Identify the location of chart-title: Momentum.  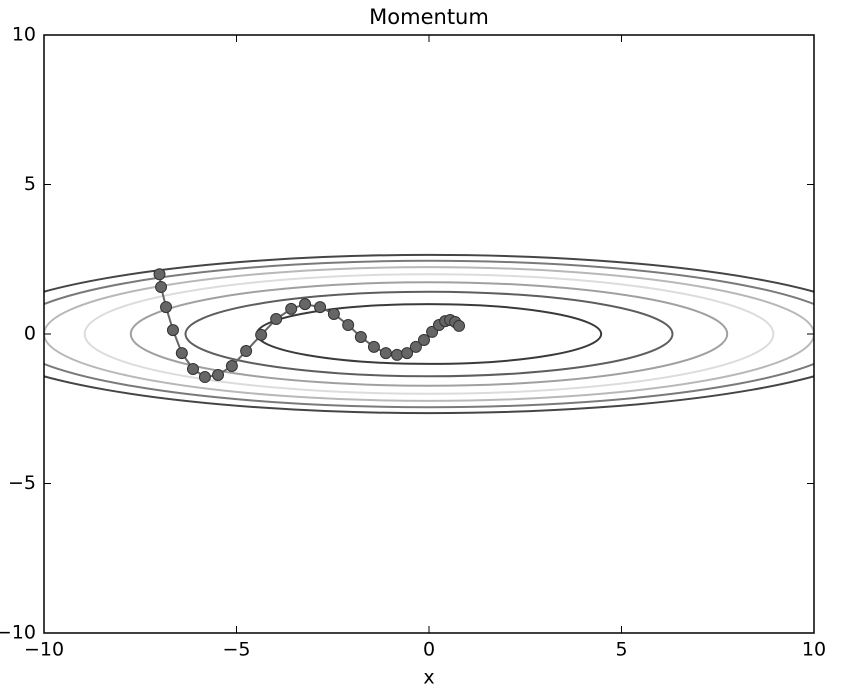
(429, 17).